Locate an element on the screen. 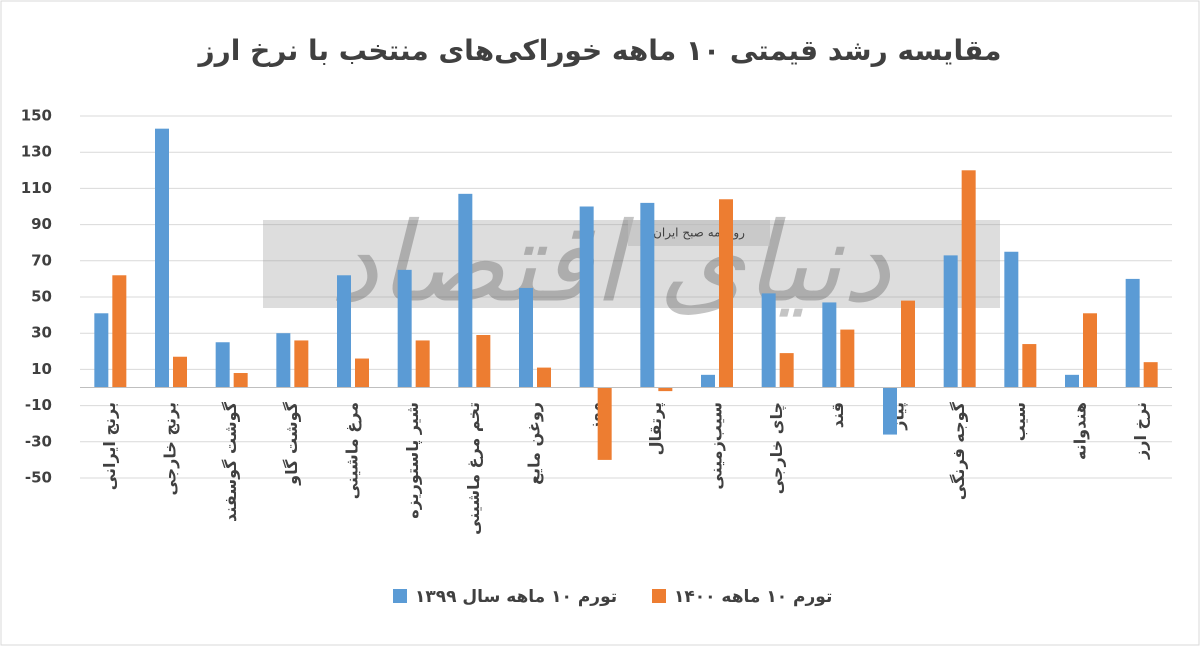  y-tick-label: 150 is located at coordinates (36, 116).